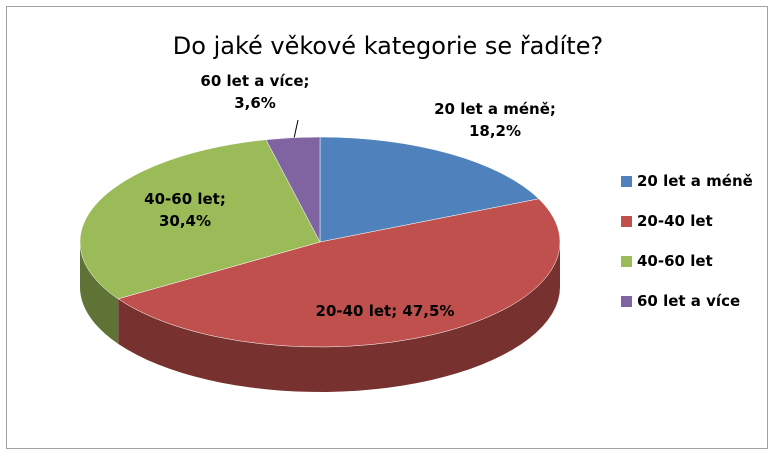  Describe the element at coordinates (385, 311) in the screenshot. I see `data-label: 20-40 let; 47,5%` at that location.